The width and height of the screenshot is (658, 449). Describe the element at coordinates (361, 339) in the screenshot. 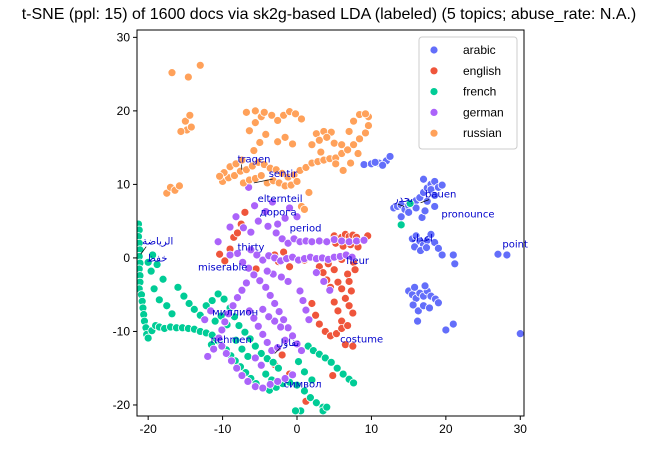

I see `annotation-label-17: costume` at that location.